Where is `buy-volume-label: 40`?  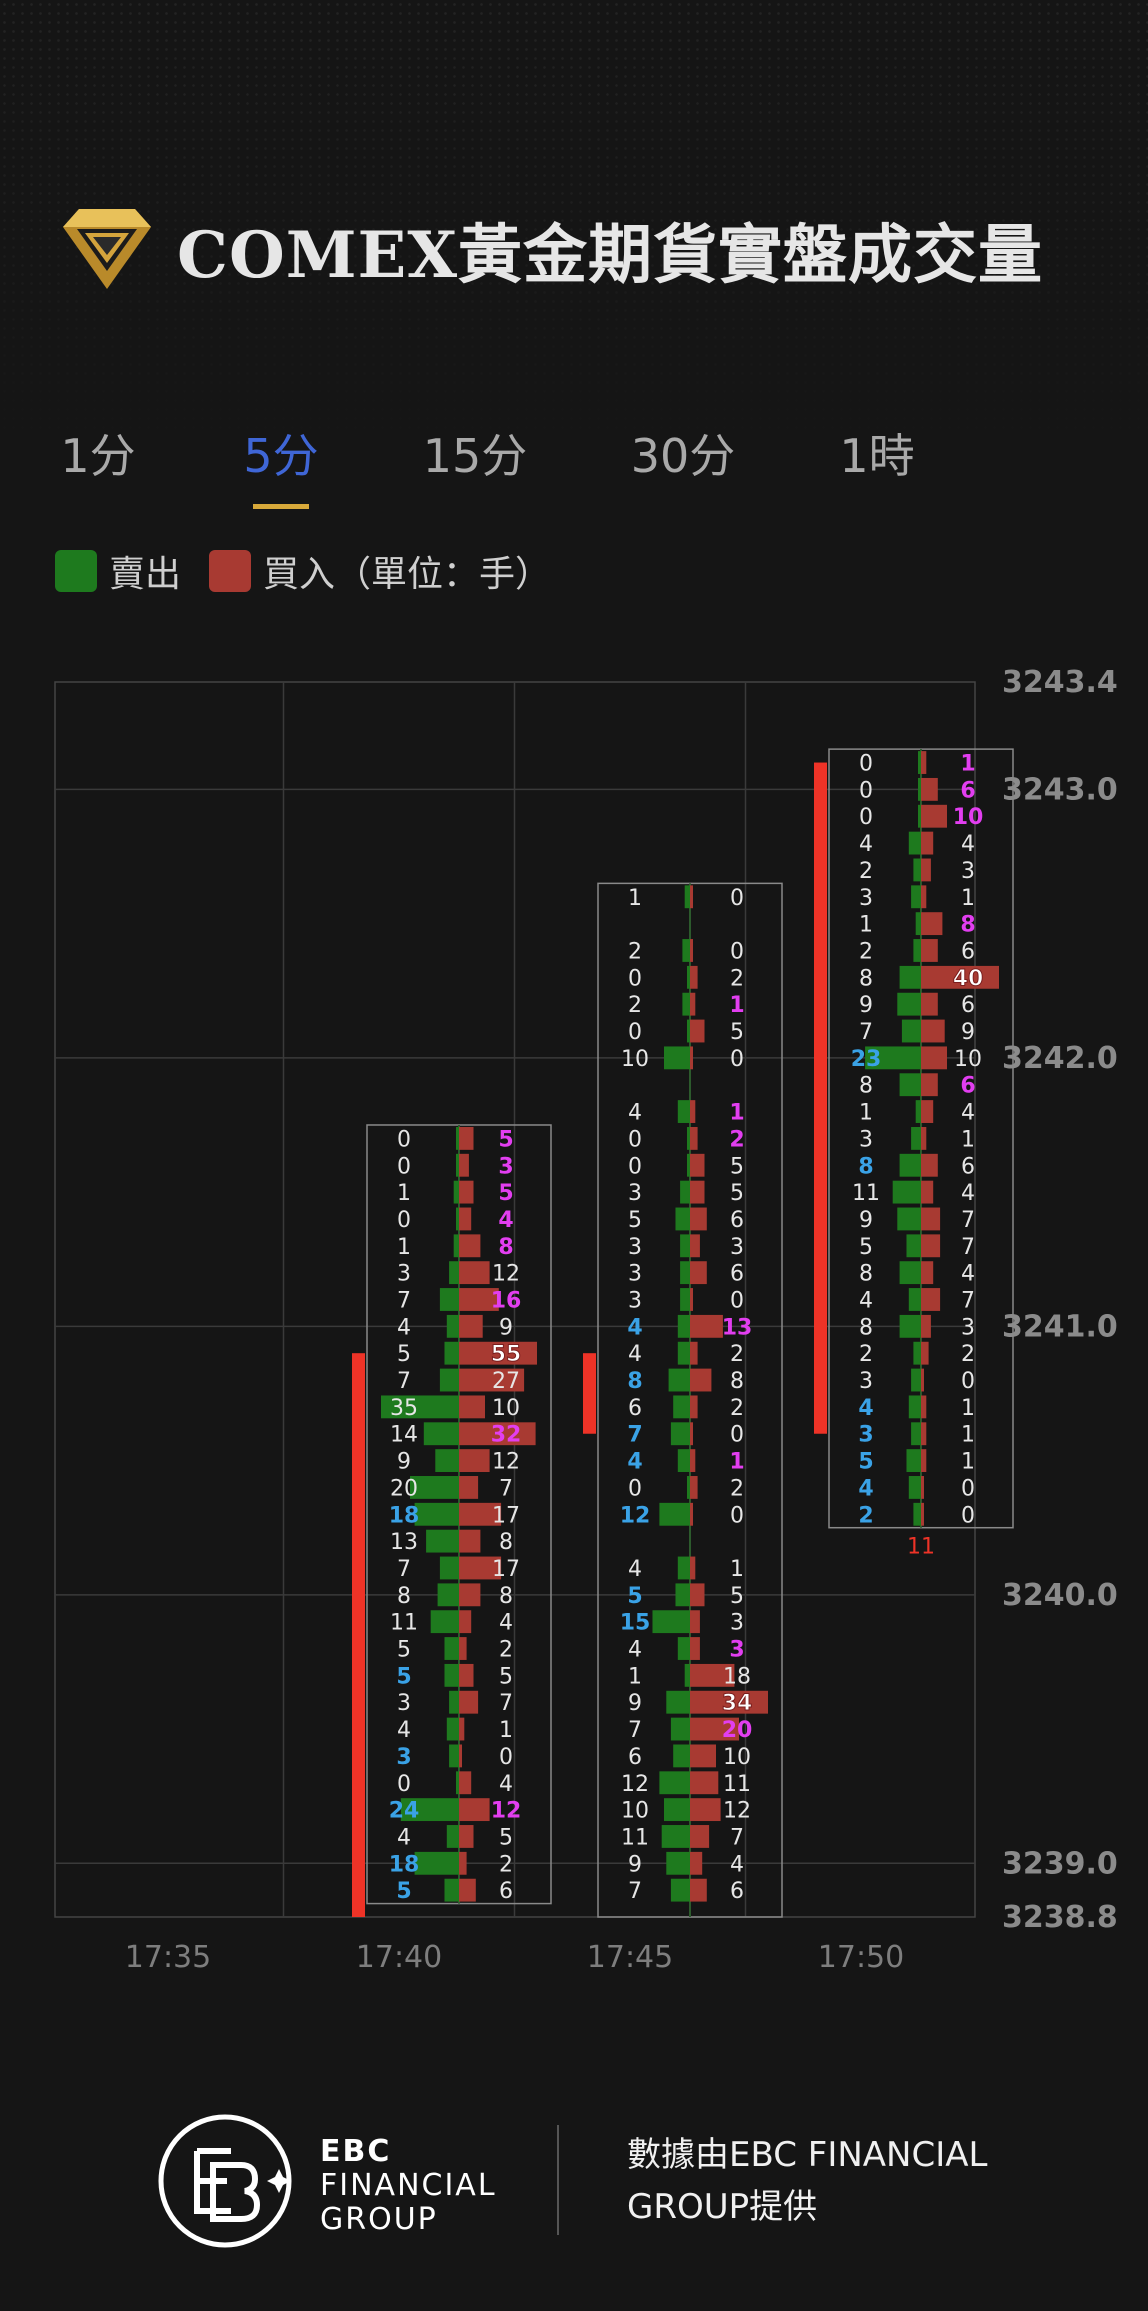
buy-volume-label: 40 is located at coordinates (968, 978).